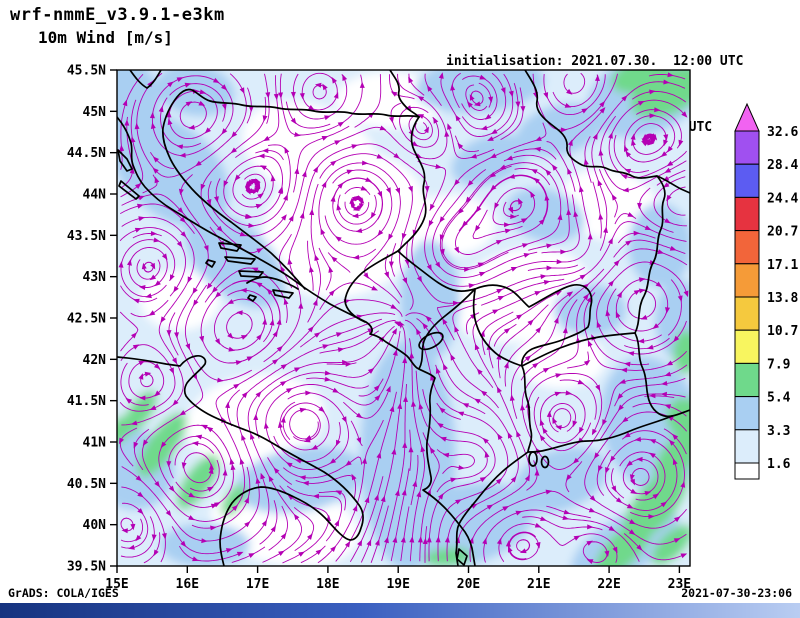  What do you see at coordinates (397, 584) in the screenshot?
I see `lon-tick-label: 19E` at bounding box center [397, 584].